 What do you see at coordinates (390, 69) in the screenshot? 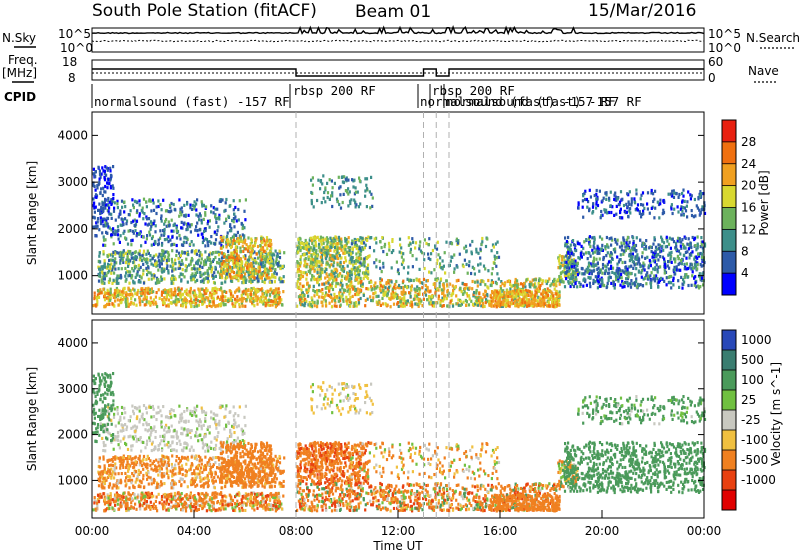
I see `freq-strip: Freq. [MHz] 18 8 60 0 Nave` at bounding box center [390, 69].